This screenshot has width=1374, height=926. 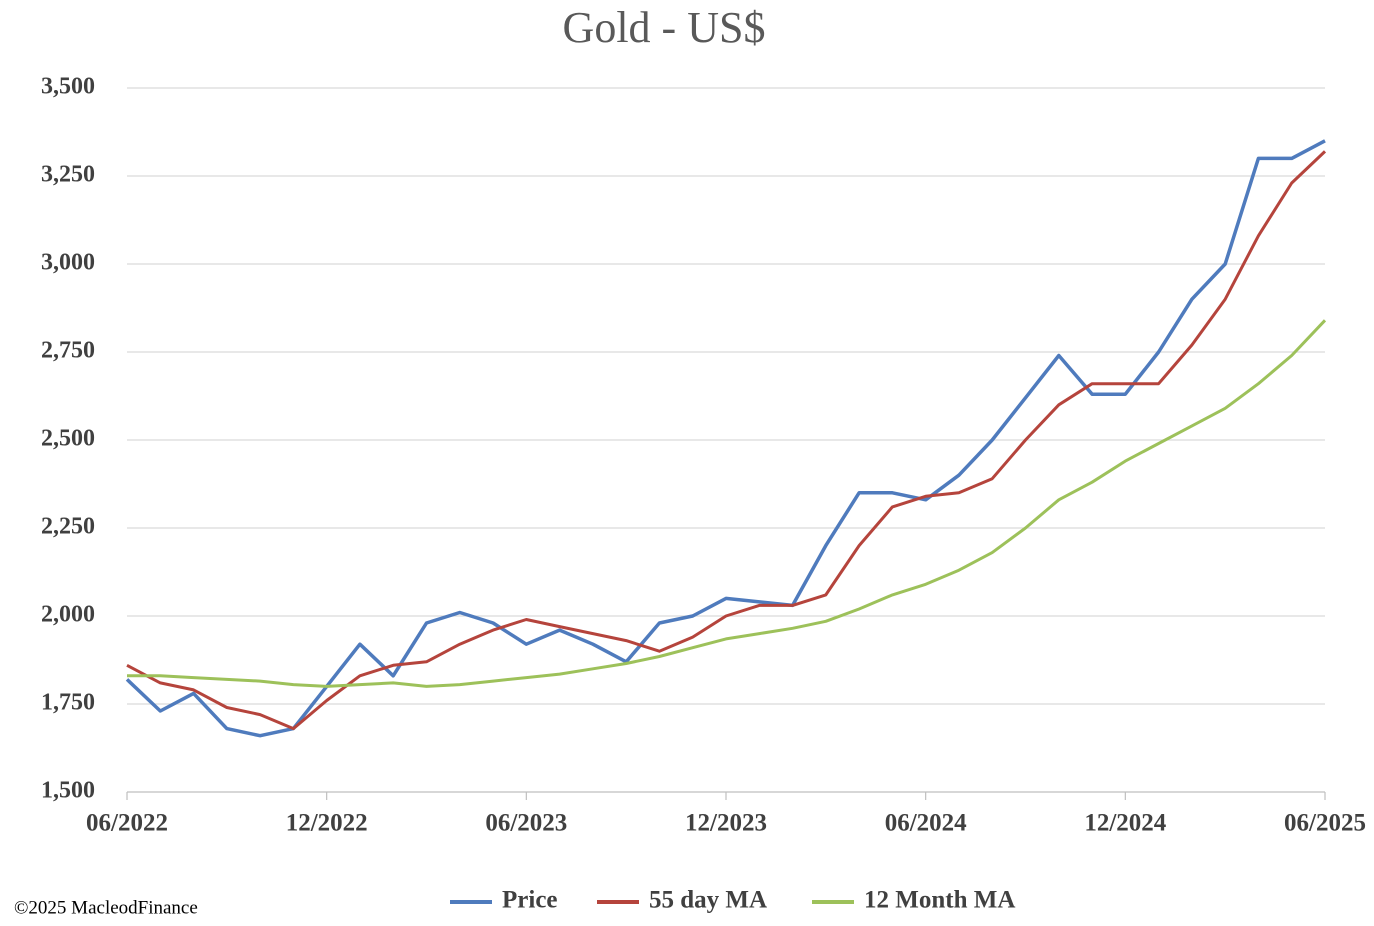 I want to click on legend-label: 55 day MA, so click(x=708, y=900).